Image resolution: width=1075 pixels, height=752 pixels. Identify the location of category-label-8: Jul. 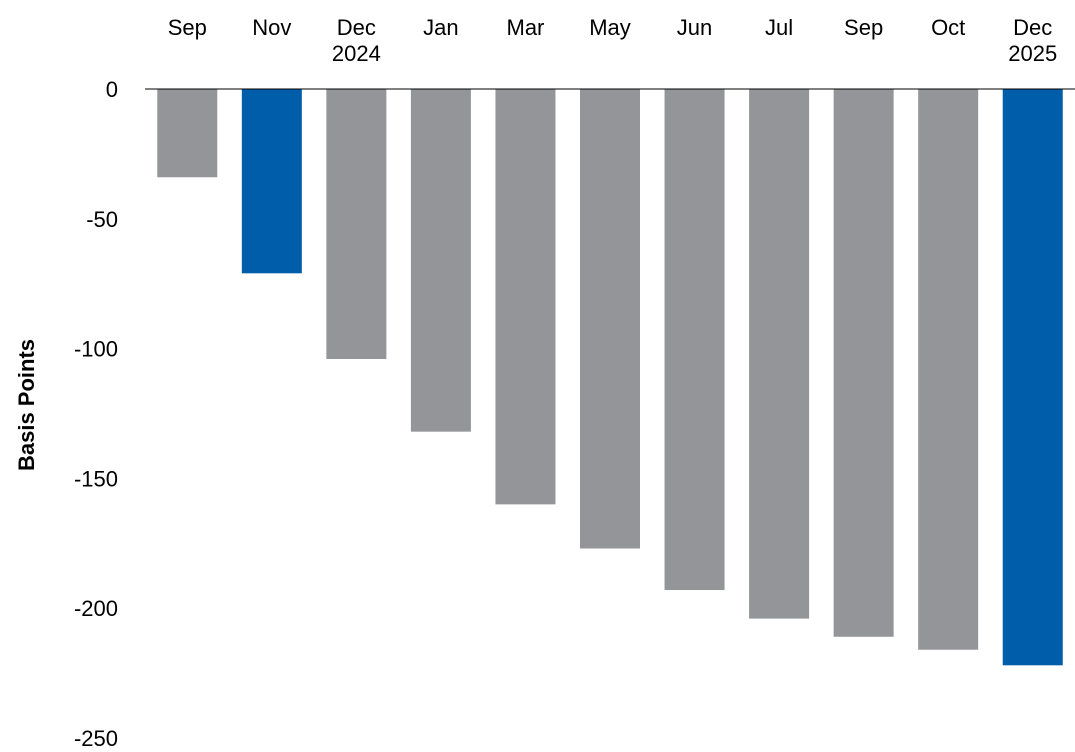
(779, 27).